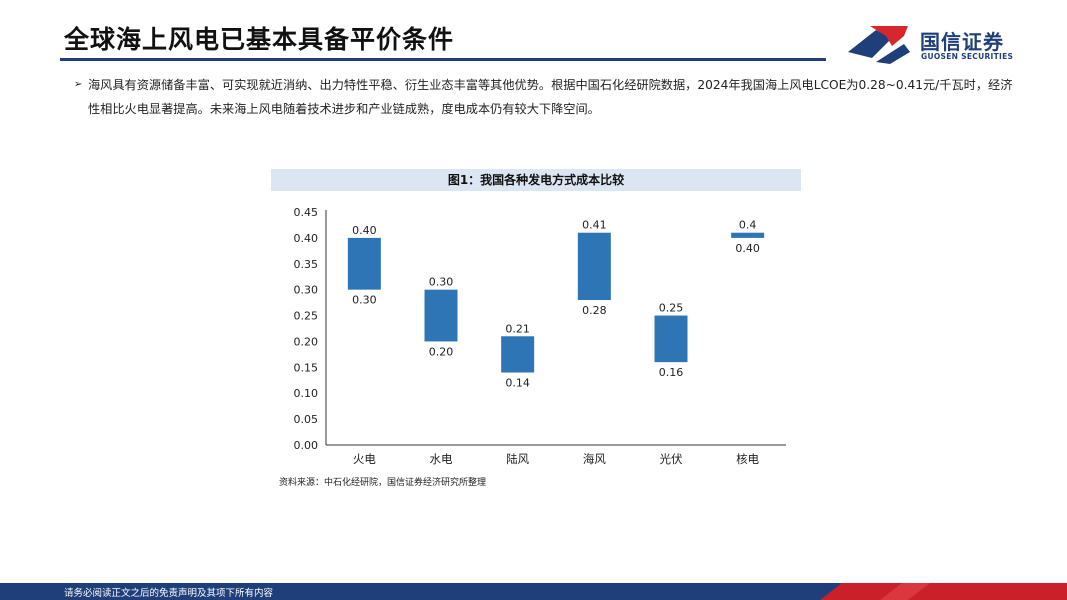 Image resolution: width=1067 pixels, height=600 pixels. I want to click on y-tick-label: 0.05, so click(306, 419).